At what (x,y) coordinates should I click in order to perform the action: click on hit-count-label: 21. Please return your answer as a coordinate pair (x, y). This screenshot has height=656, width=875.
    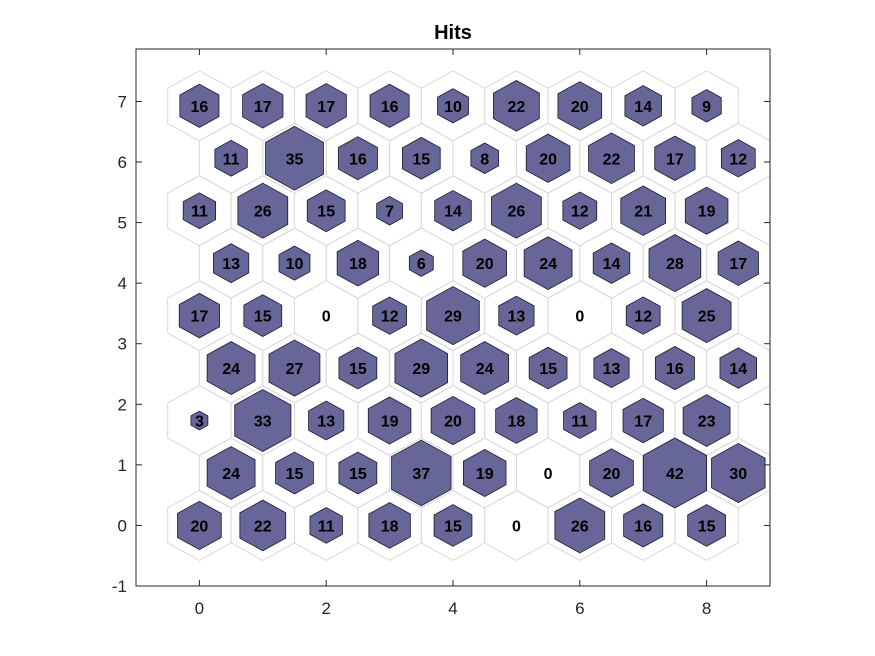
    Looking at the image, I should click on (643, 212).